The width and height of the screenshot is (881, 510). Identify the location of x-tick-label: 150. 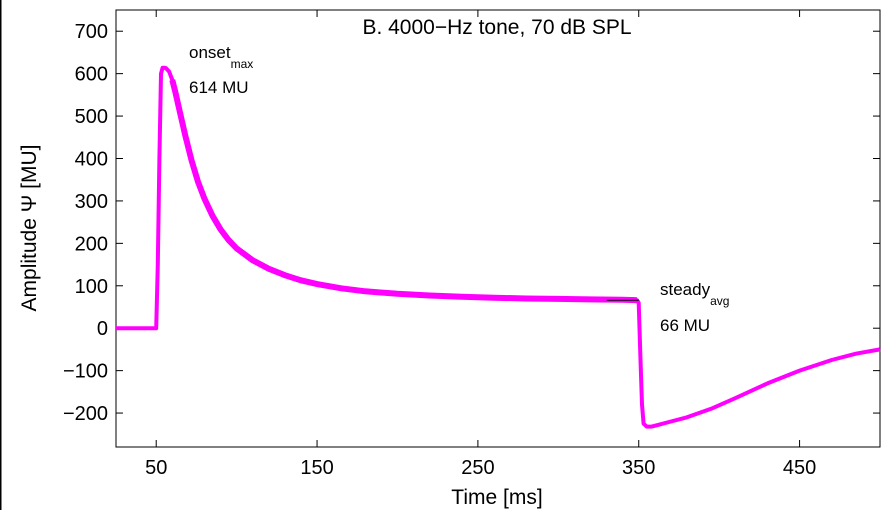
(316, 468).